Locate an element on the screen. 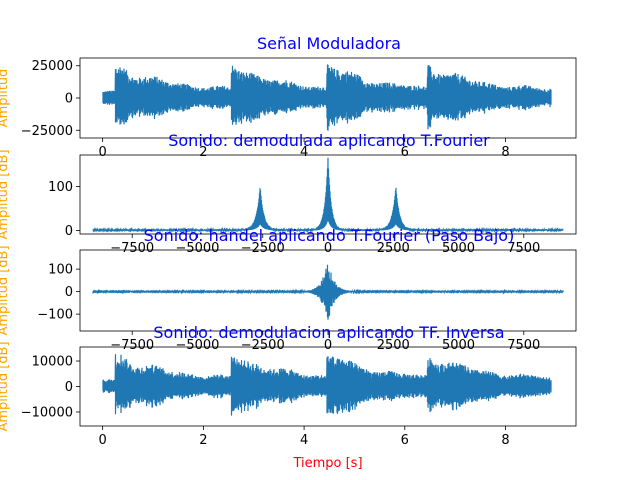  x-axis-label: Tiempo [s] is located at coordinates (327, 463).